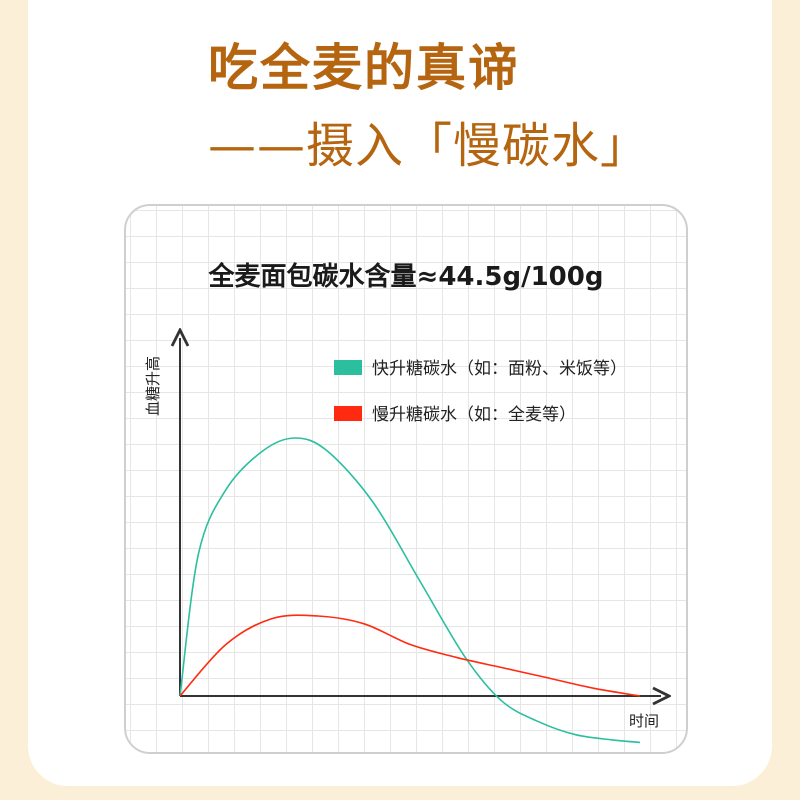 The width and height of the screenshot is (800, 800). Describe the element at coordinates (644, 721) in the screenshot. I see `x-axis-label: 时间` at that location.